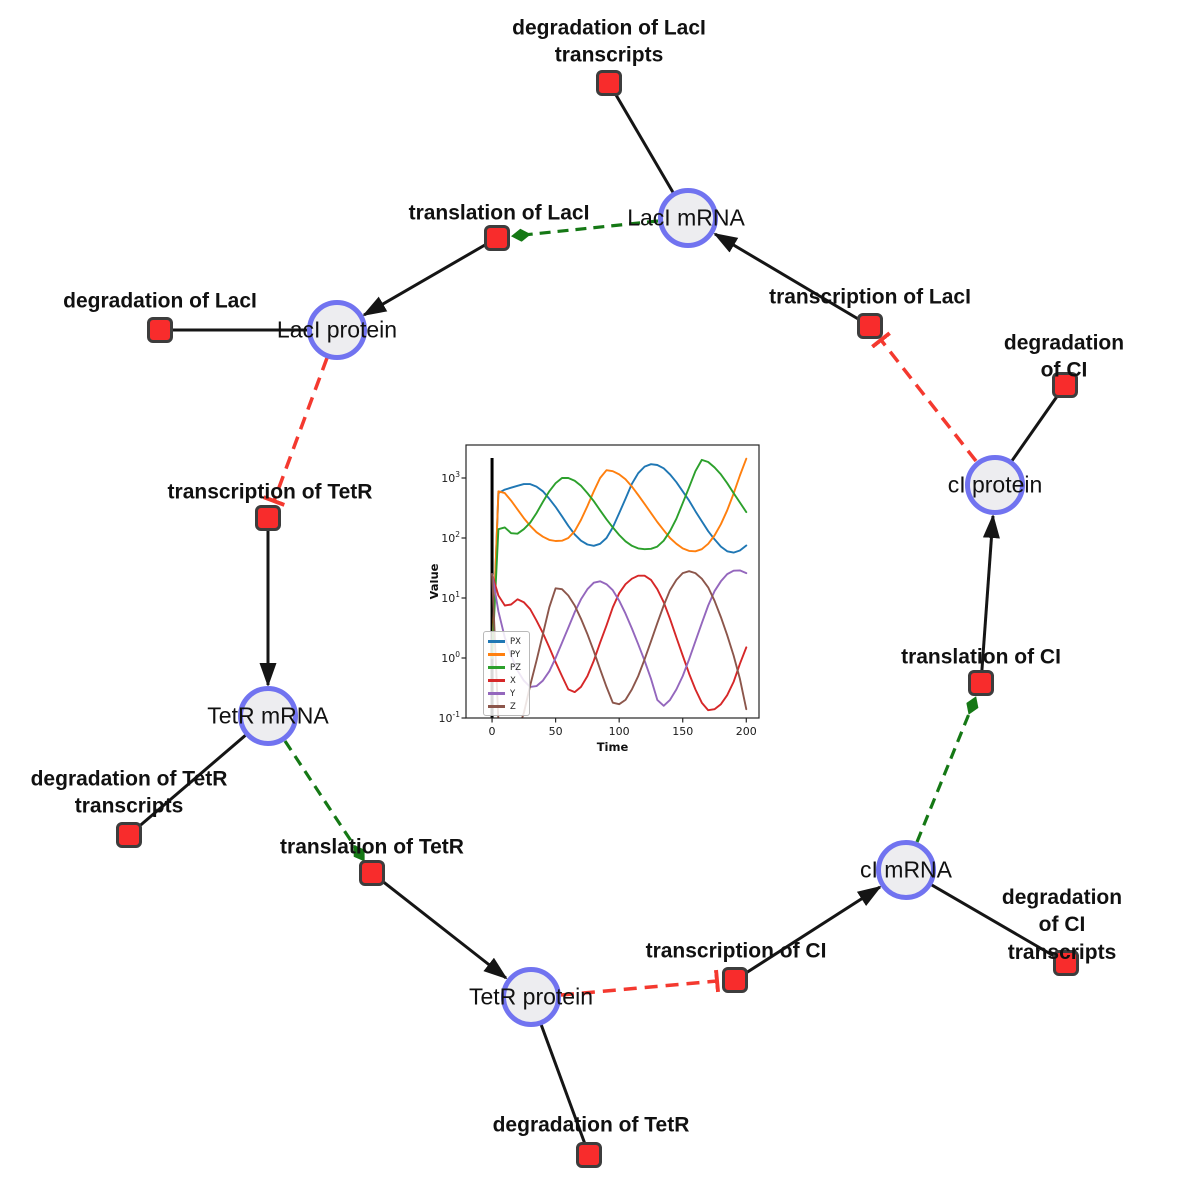  I want to click on series-x, so click(619, 642).